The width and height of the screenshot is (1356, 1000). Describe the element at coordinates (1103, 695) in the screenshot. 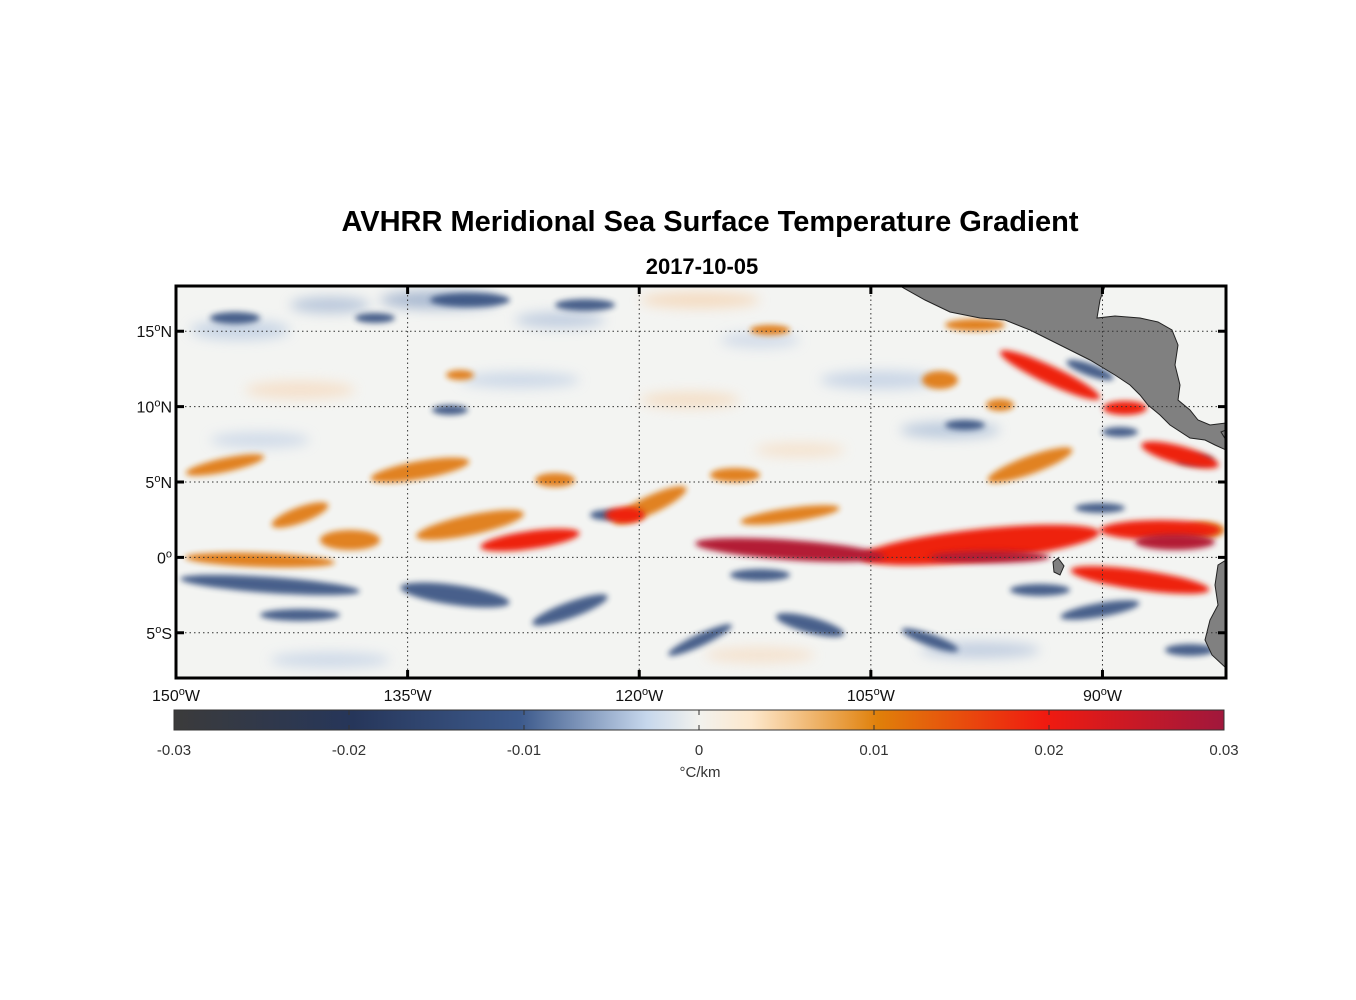

I see `lon-tick-label: 90oW` at that location.